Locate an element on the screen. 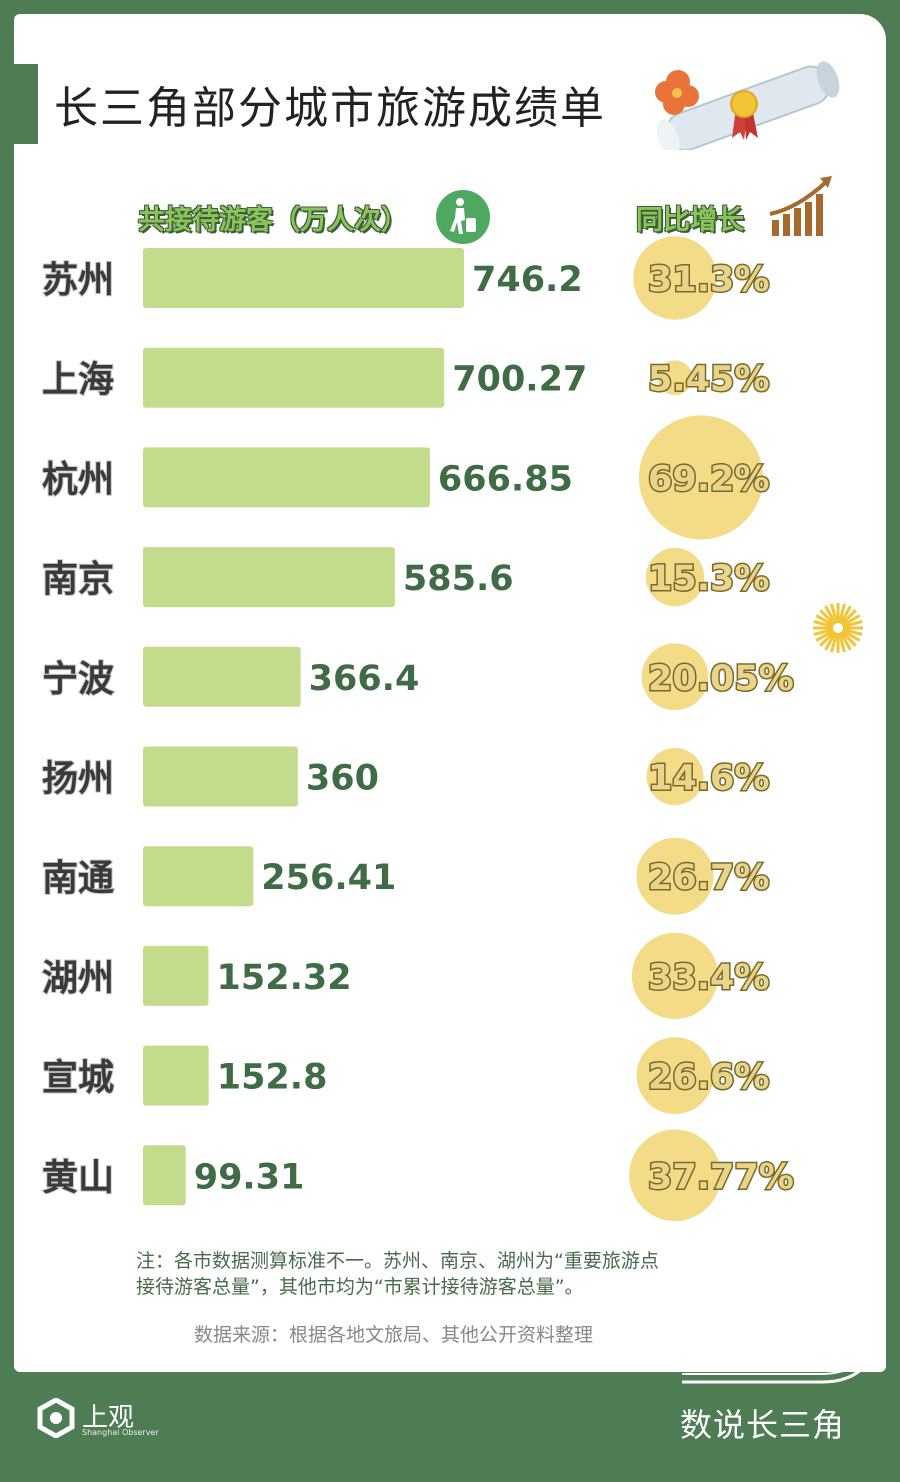 The width and height of the screenshot is (900, 1482). city-label: 湖州 is located at coordinates (78, 978).